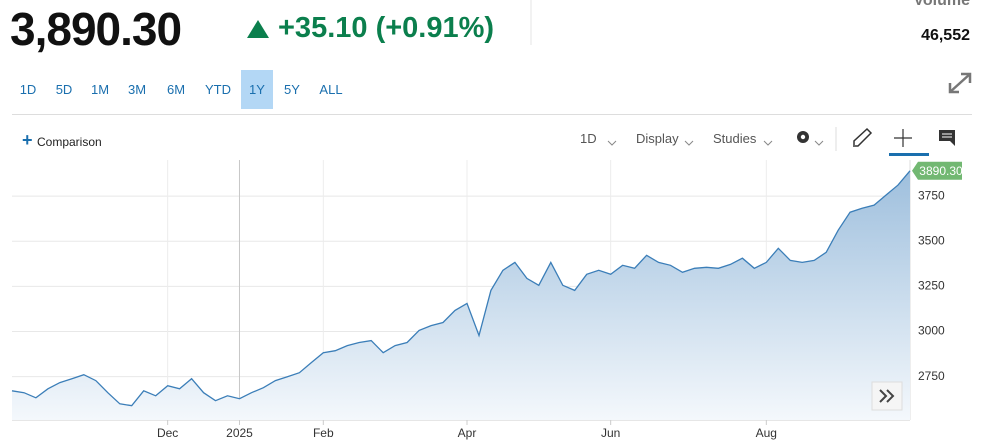 This screenshot has height=445, width=984. What do you see at coordinates (941, 4) in the screenshot?
I see `volume-label: Volume` at bounding box center [941, 4].